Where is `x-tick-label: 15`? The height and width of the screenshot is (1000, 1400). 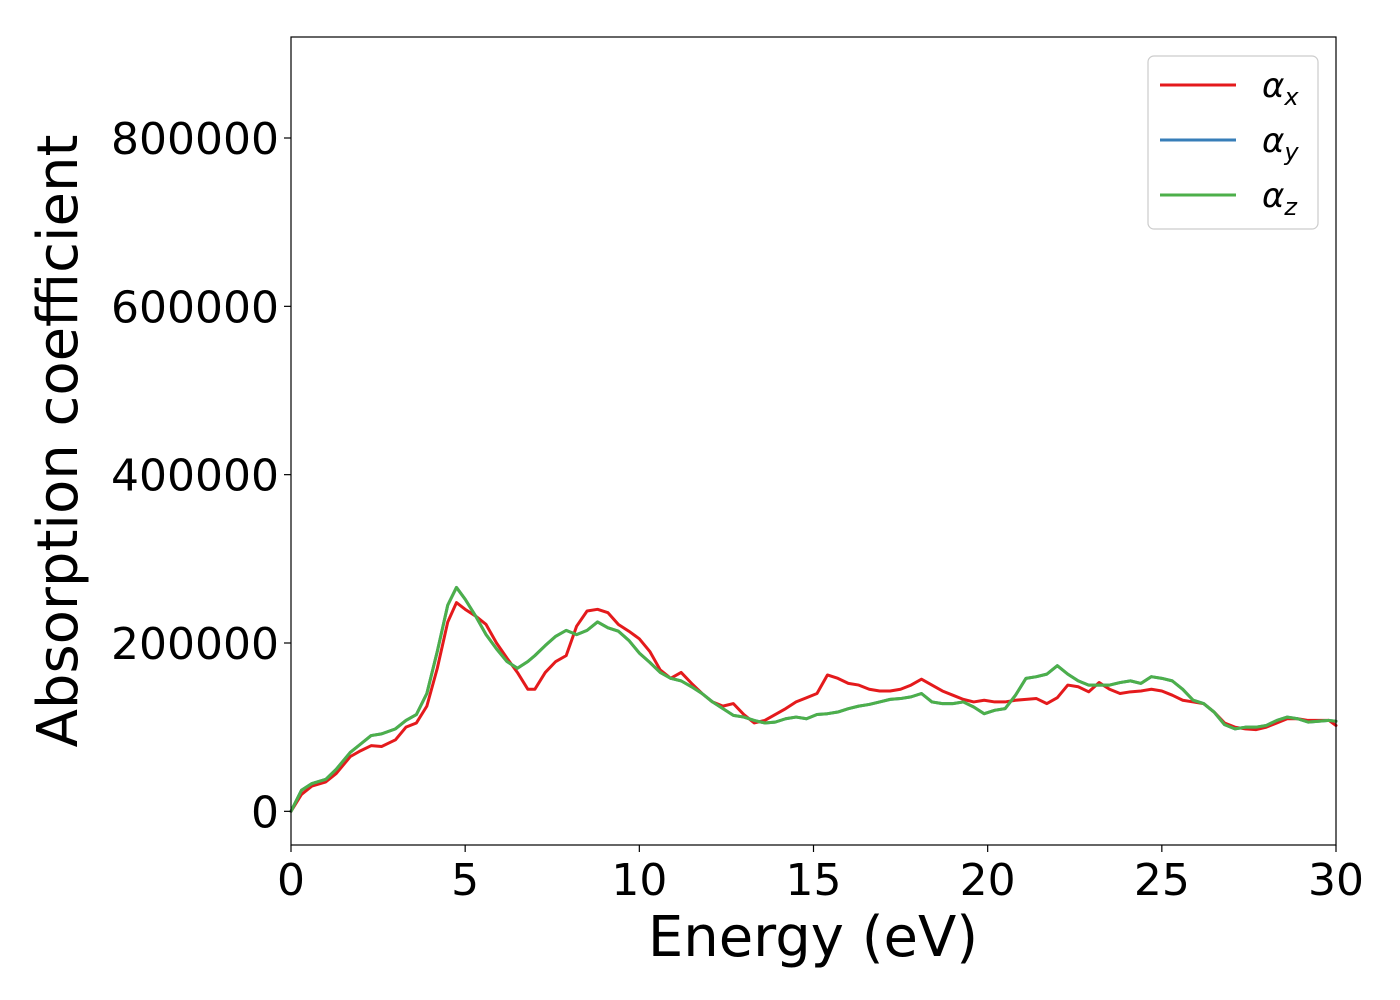
x-tick-label: 15 is located at coordinates (814, 880).